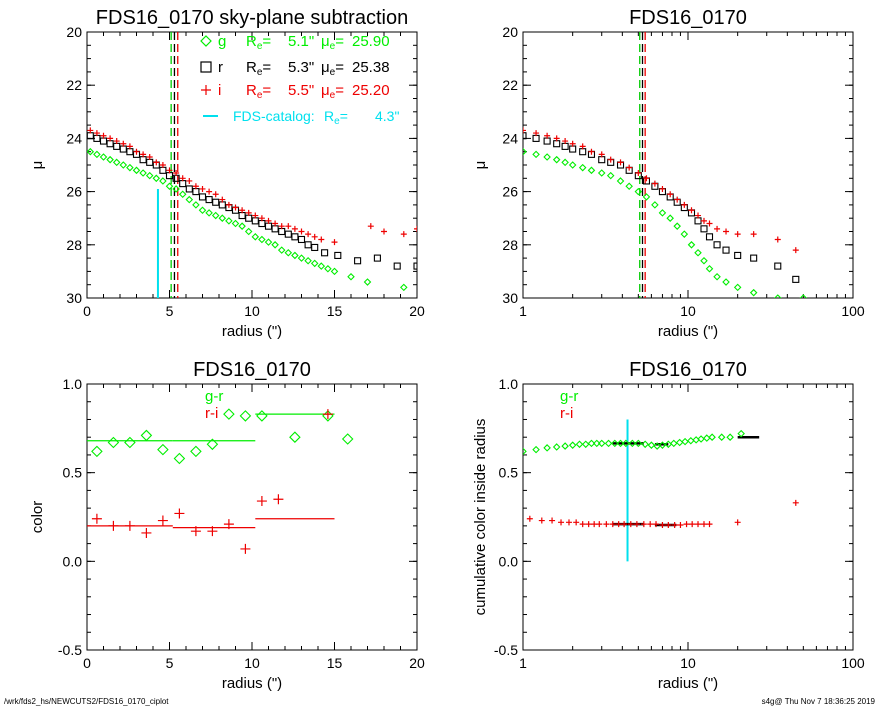 Image resolution: width=885 pixels, height=708 pixels. Describe the element at coordinates (480, 517) in the screenshot. I see `y-axis-label: cumulative color inside radius` at that location.